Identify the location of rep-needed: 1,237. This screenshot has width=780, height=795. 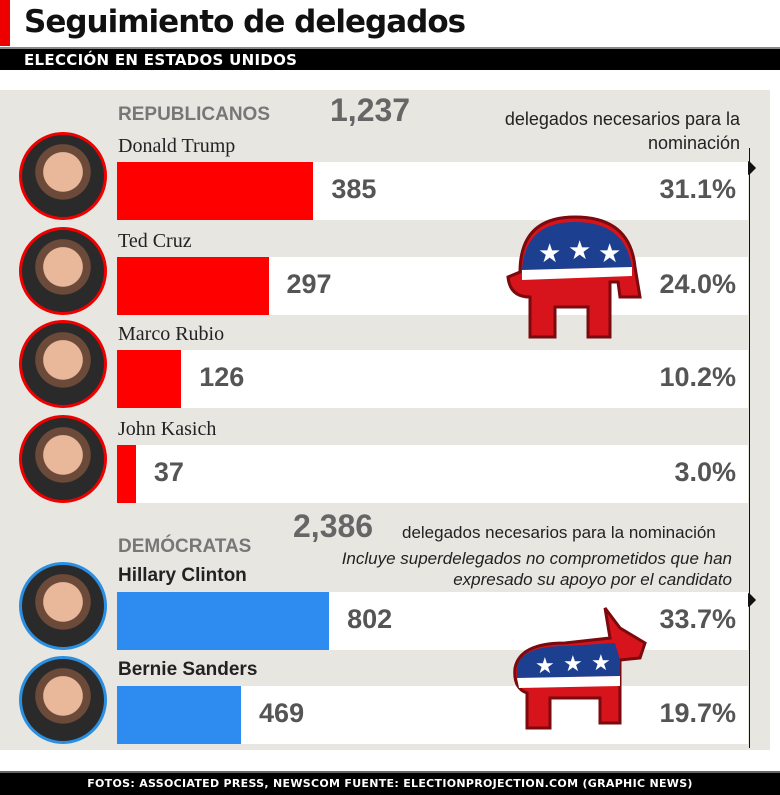
(370, 110).